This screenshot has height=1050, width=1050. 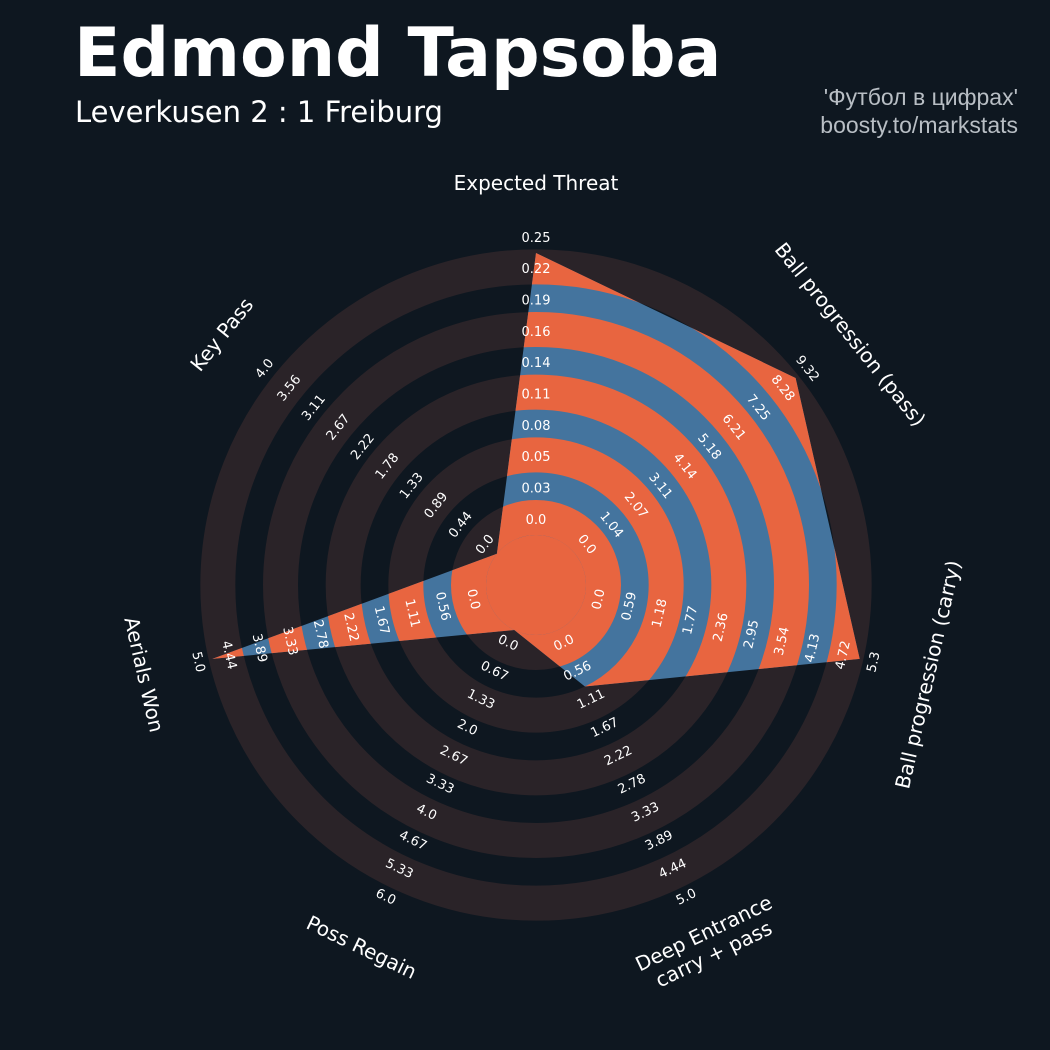 What do you see at coordinates (536, 426) in the screenshot?
I see `tick-label: 0.08` at bounding box center [536, 426].